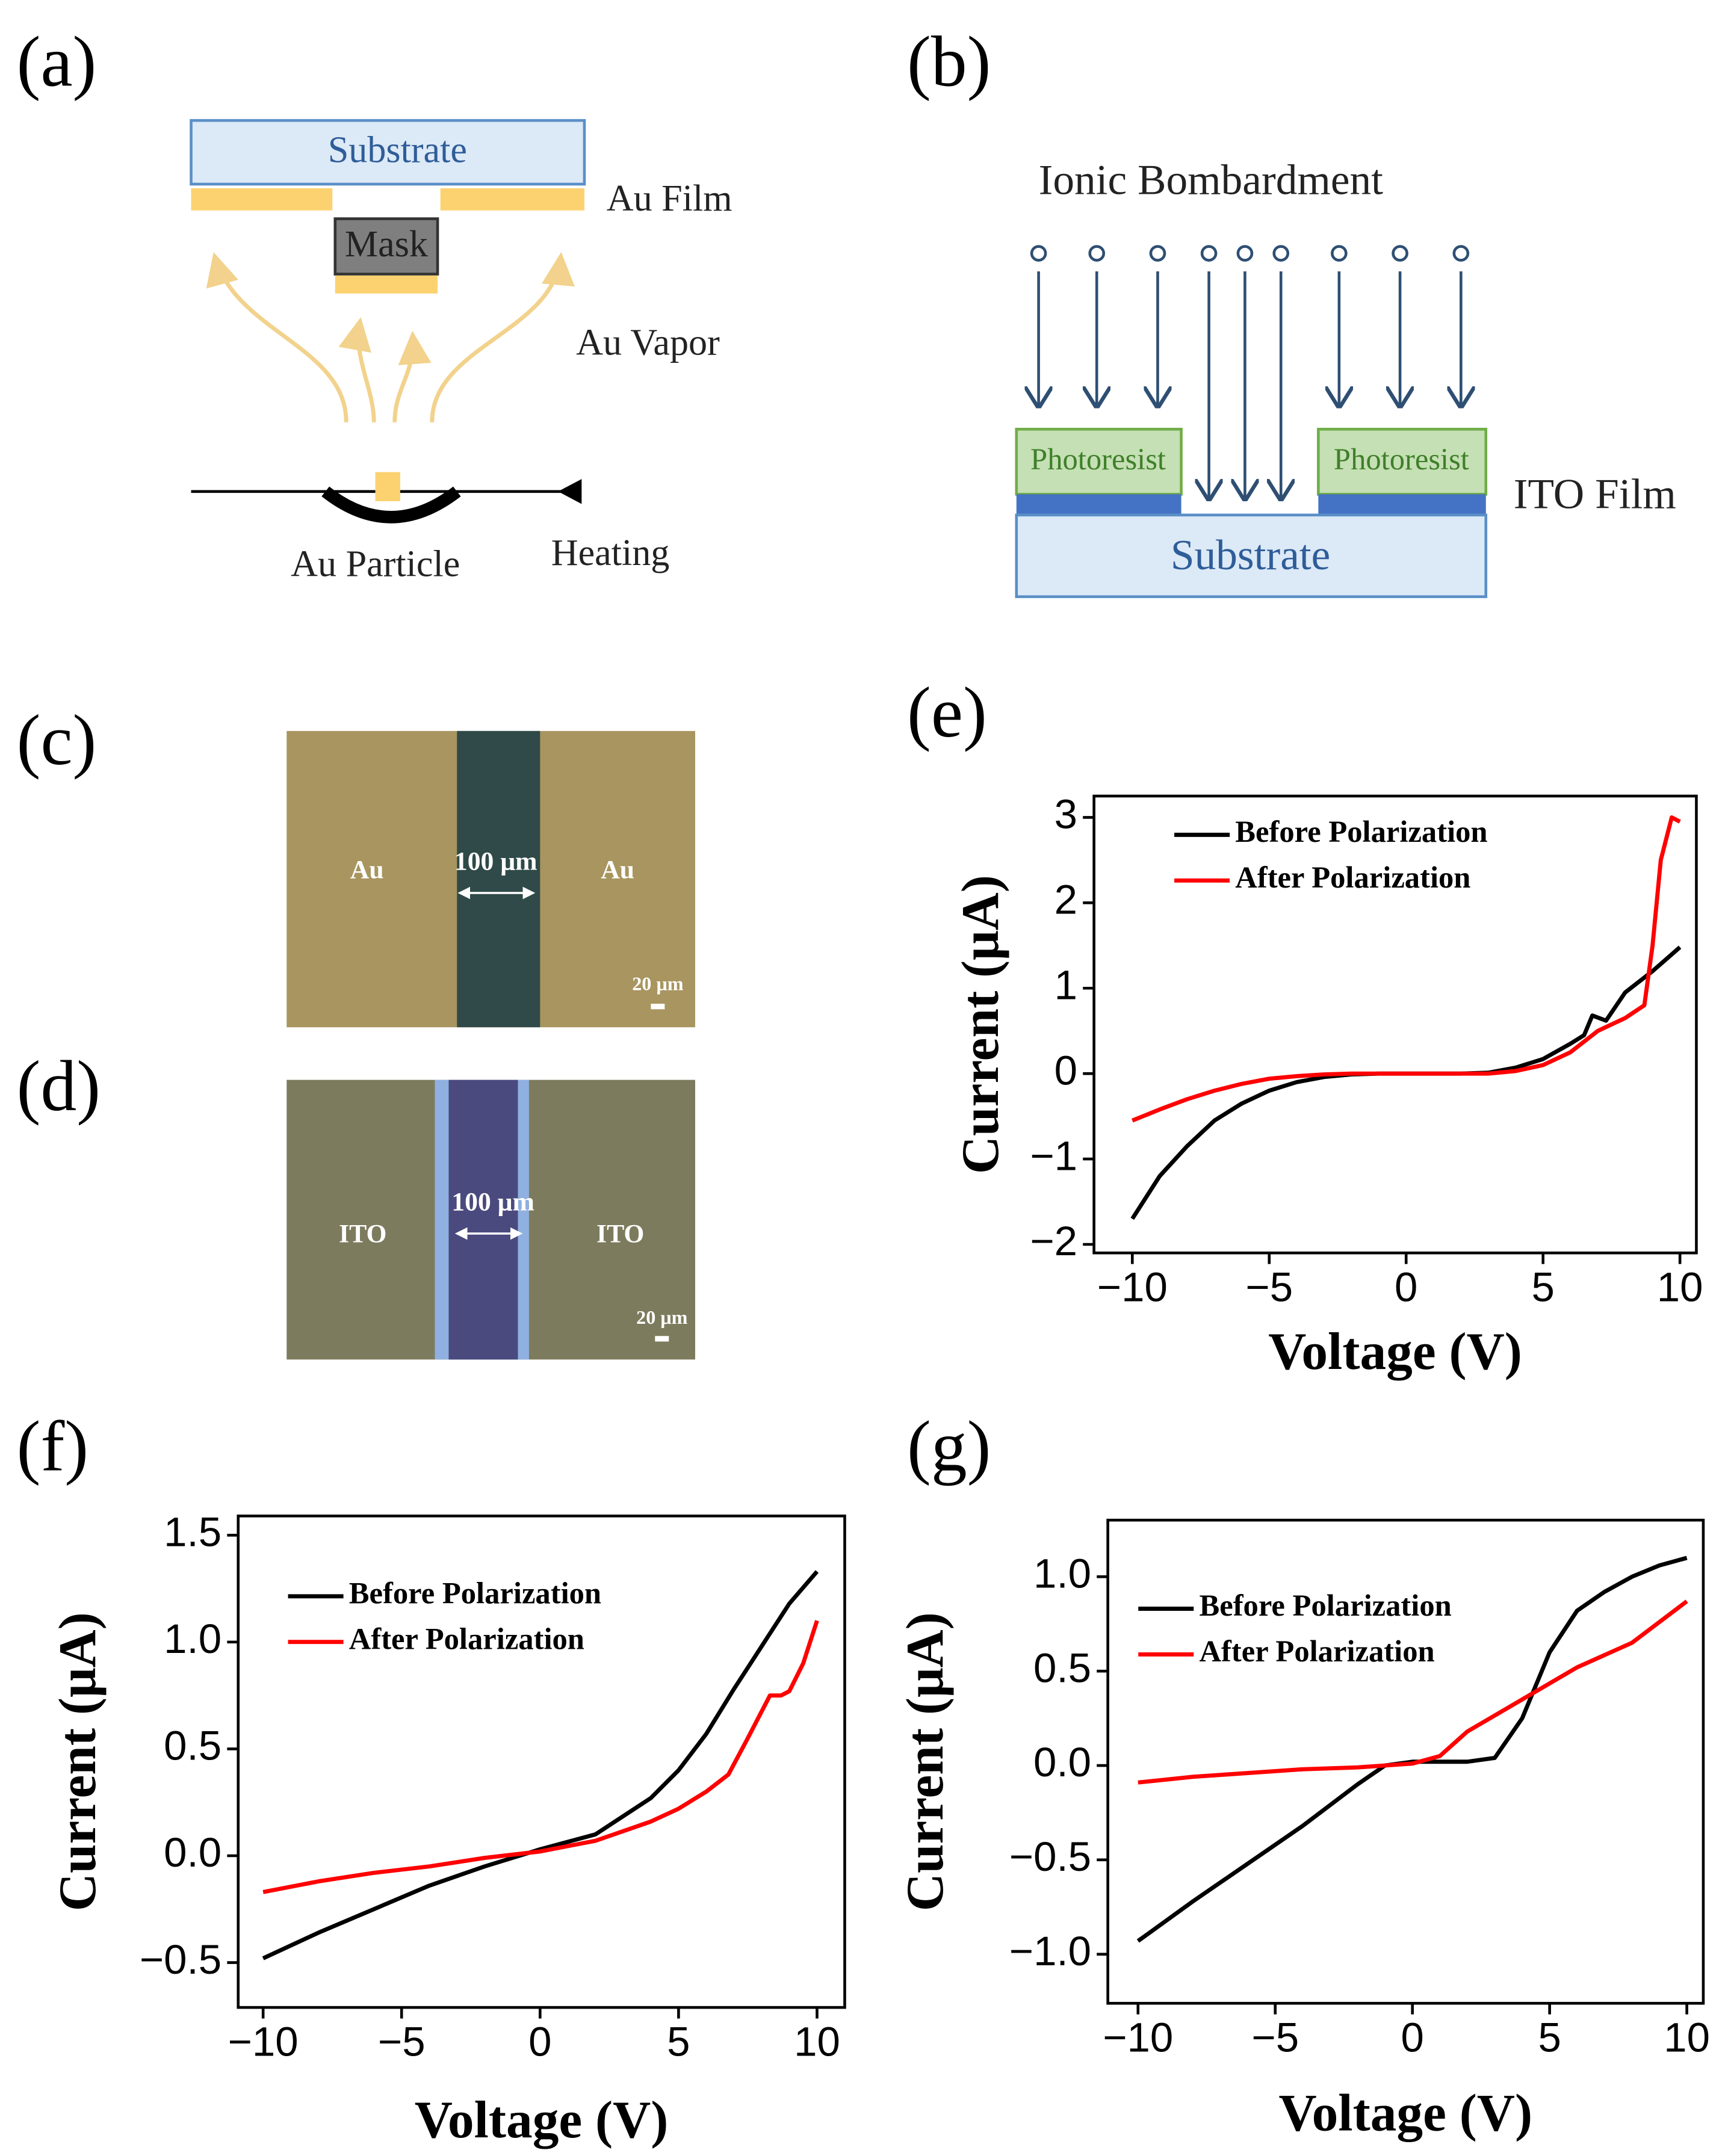  I want to click on legend-label: After Polarization, so click(1316, 1651).